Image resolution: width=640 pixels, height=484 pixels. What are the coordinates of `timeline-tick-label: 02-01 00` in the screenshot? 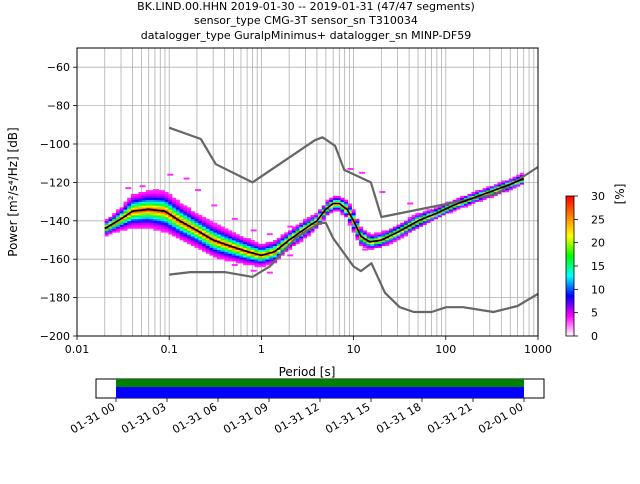 It's located at (500, 418).